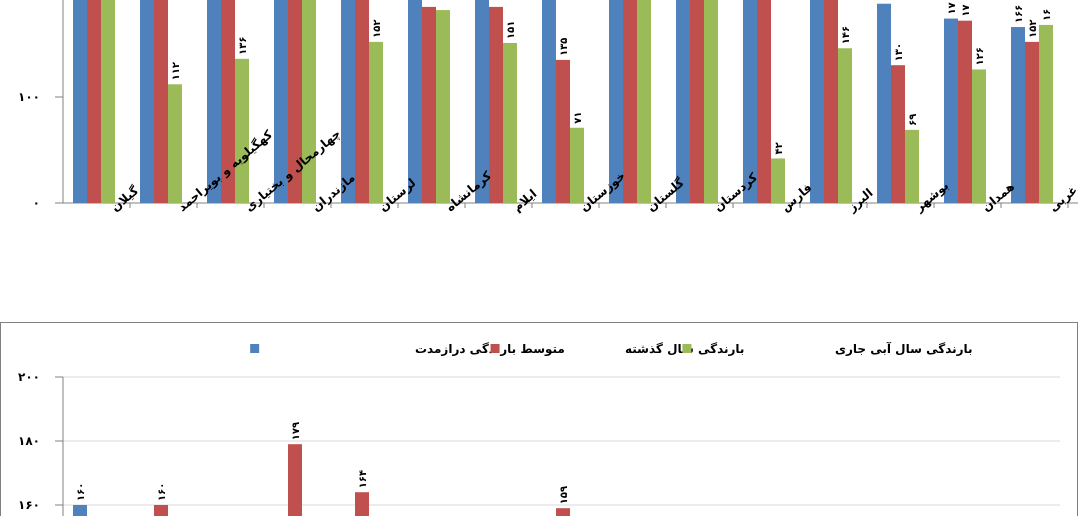 The image size is (1078, 516). Describe the element at coordinates (296, 431) in the screenshot. I see `bottom-data-label: ۱۷۹` at that location.